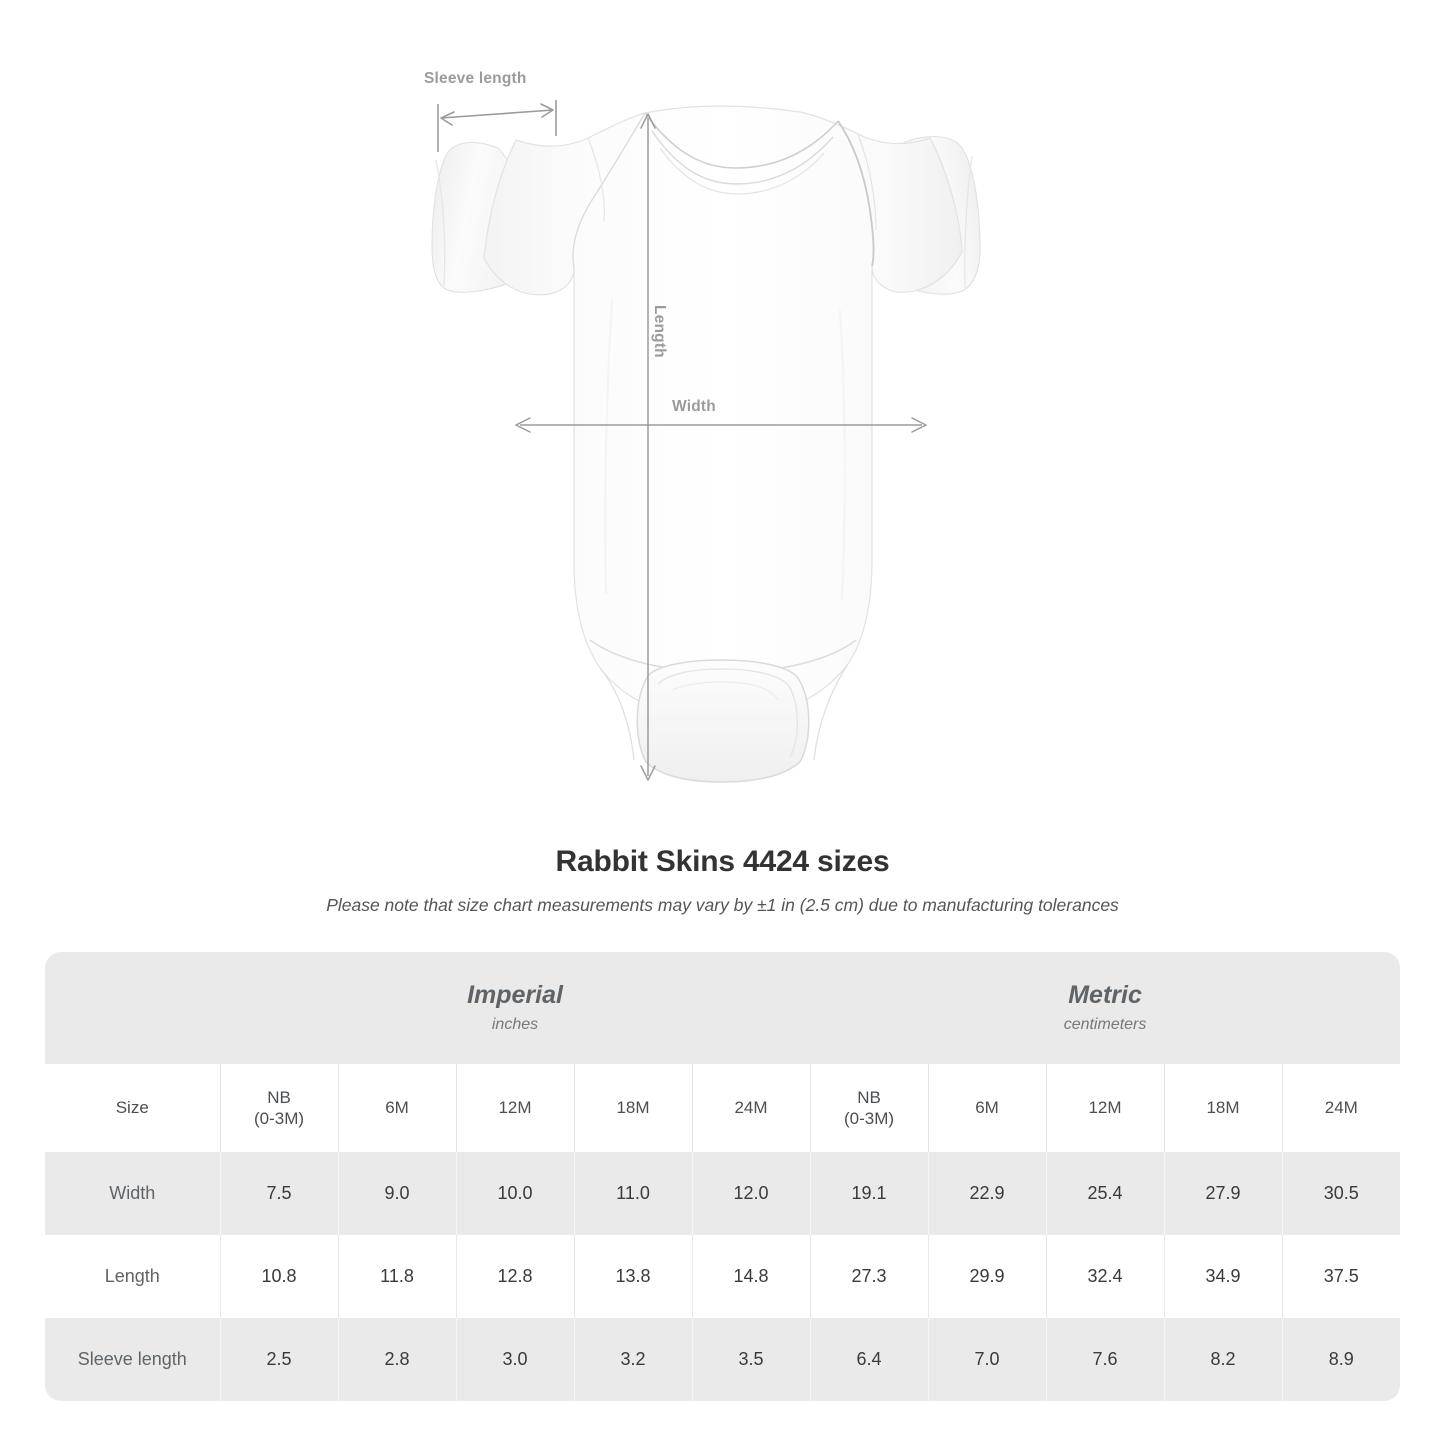 The height and width of the screenshot is (1445, 1445). I want to click on unit-sub-imperial: inches, so click(515, 1025).